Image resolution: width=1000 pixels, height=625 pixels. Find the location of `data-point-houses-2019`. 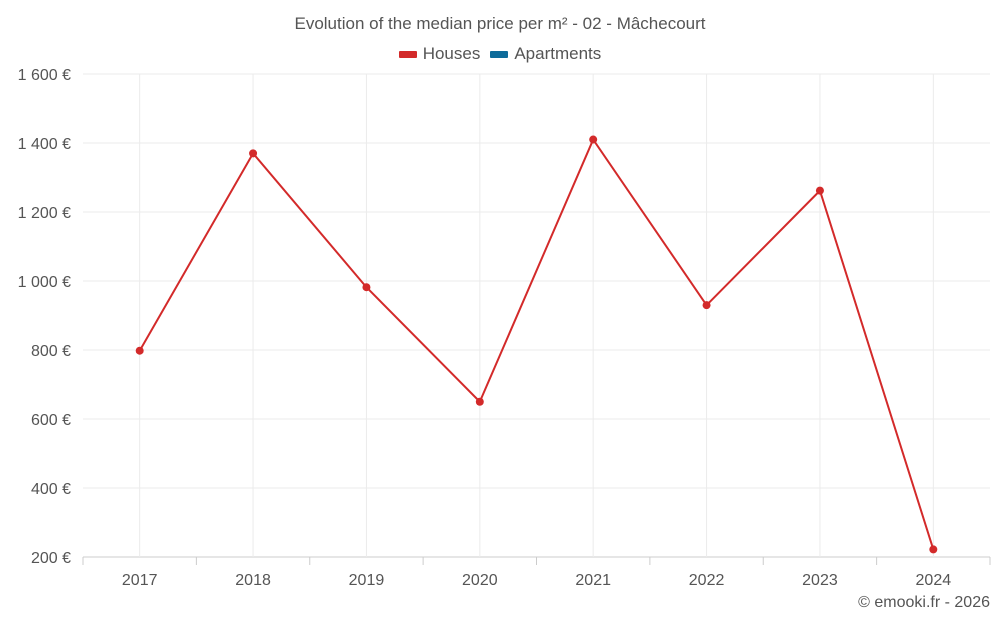

data-point-houses-2019 is located at coordinates (366, 287).